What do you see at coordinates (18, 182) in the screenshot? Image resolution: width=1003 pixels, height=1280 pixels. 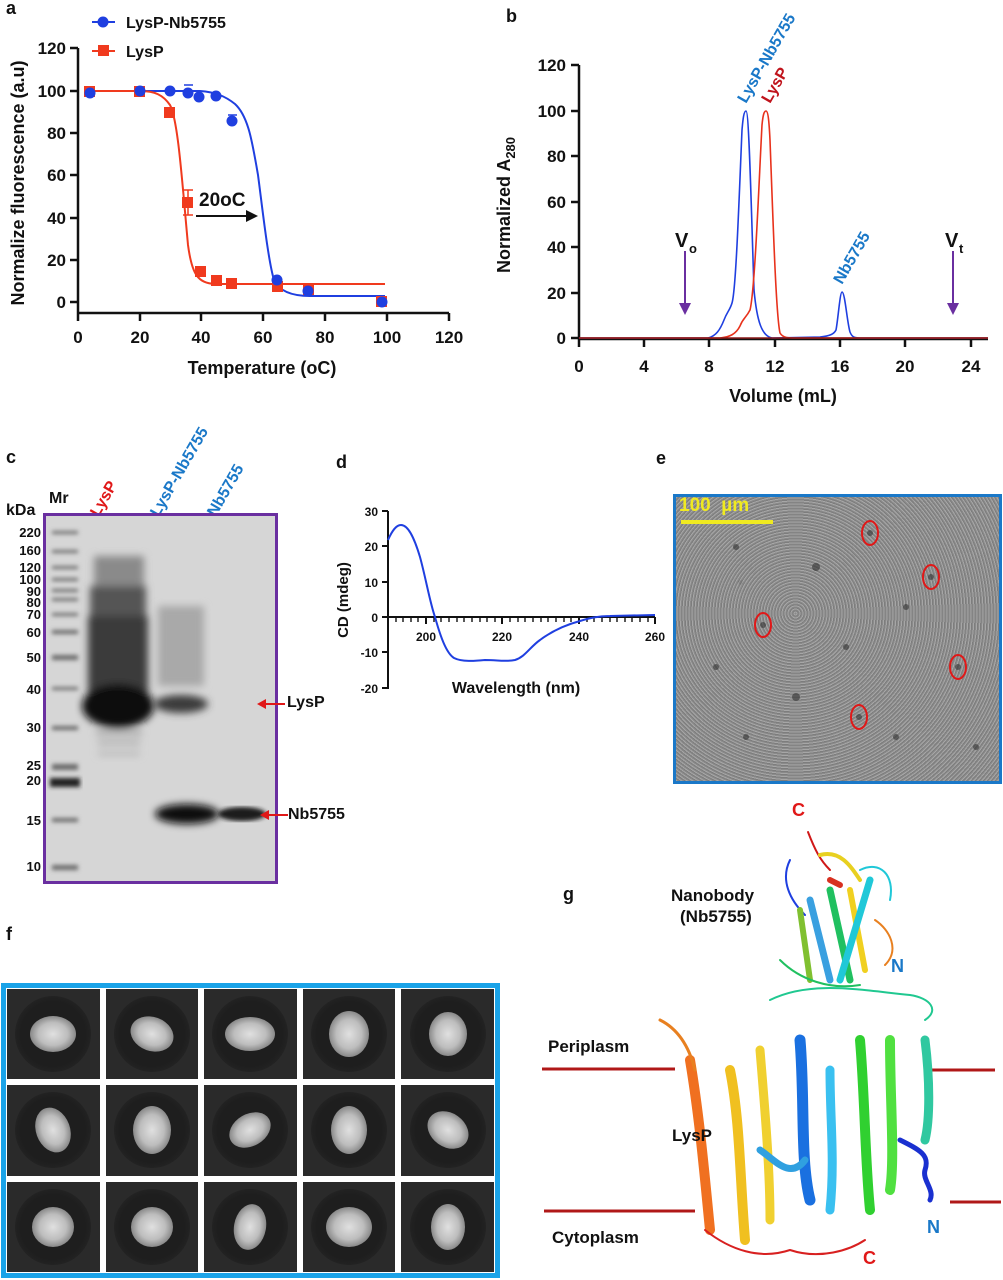 I see `panel-a-y-axis-title: Normalize fluorescence (a.u)` at bounding box center [18, 182].